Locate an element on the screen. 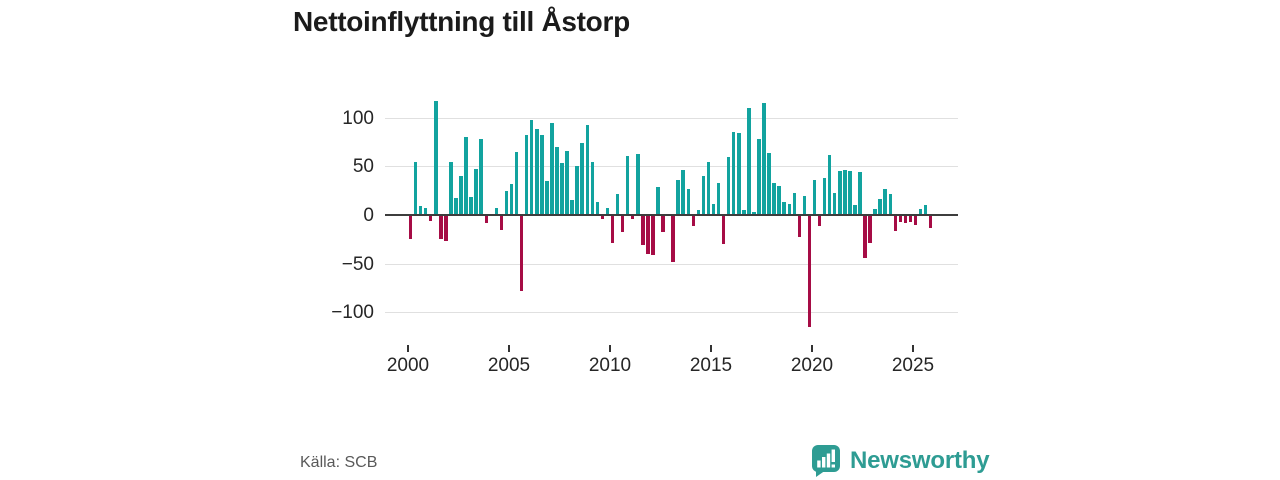 This screenshot has width=1280, height=480. x-tick-label: 2020 is located at coordinates (812, 365).